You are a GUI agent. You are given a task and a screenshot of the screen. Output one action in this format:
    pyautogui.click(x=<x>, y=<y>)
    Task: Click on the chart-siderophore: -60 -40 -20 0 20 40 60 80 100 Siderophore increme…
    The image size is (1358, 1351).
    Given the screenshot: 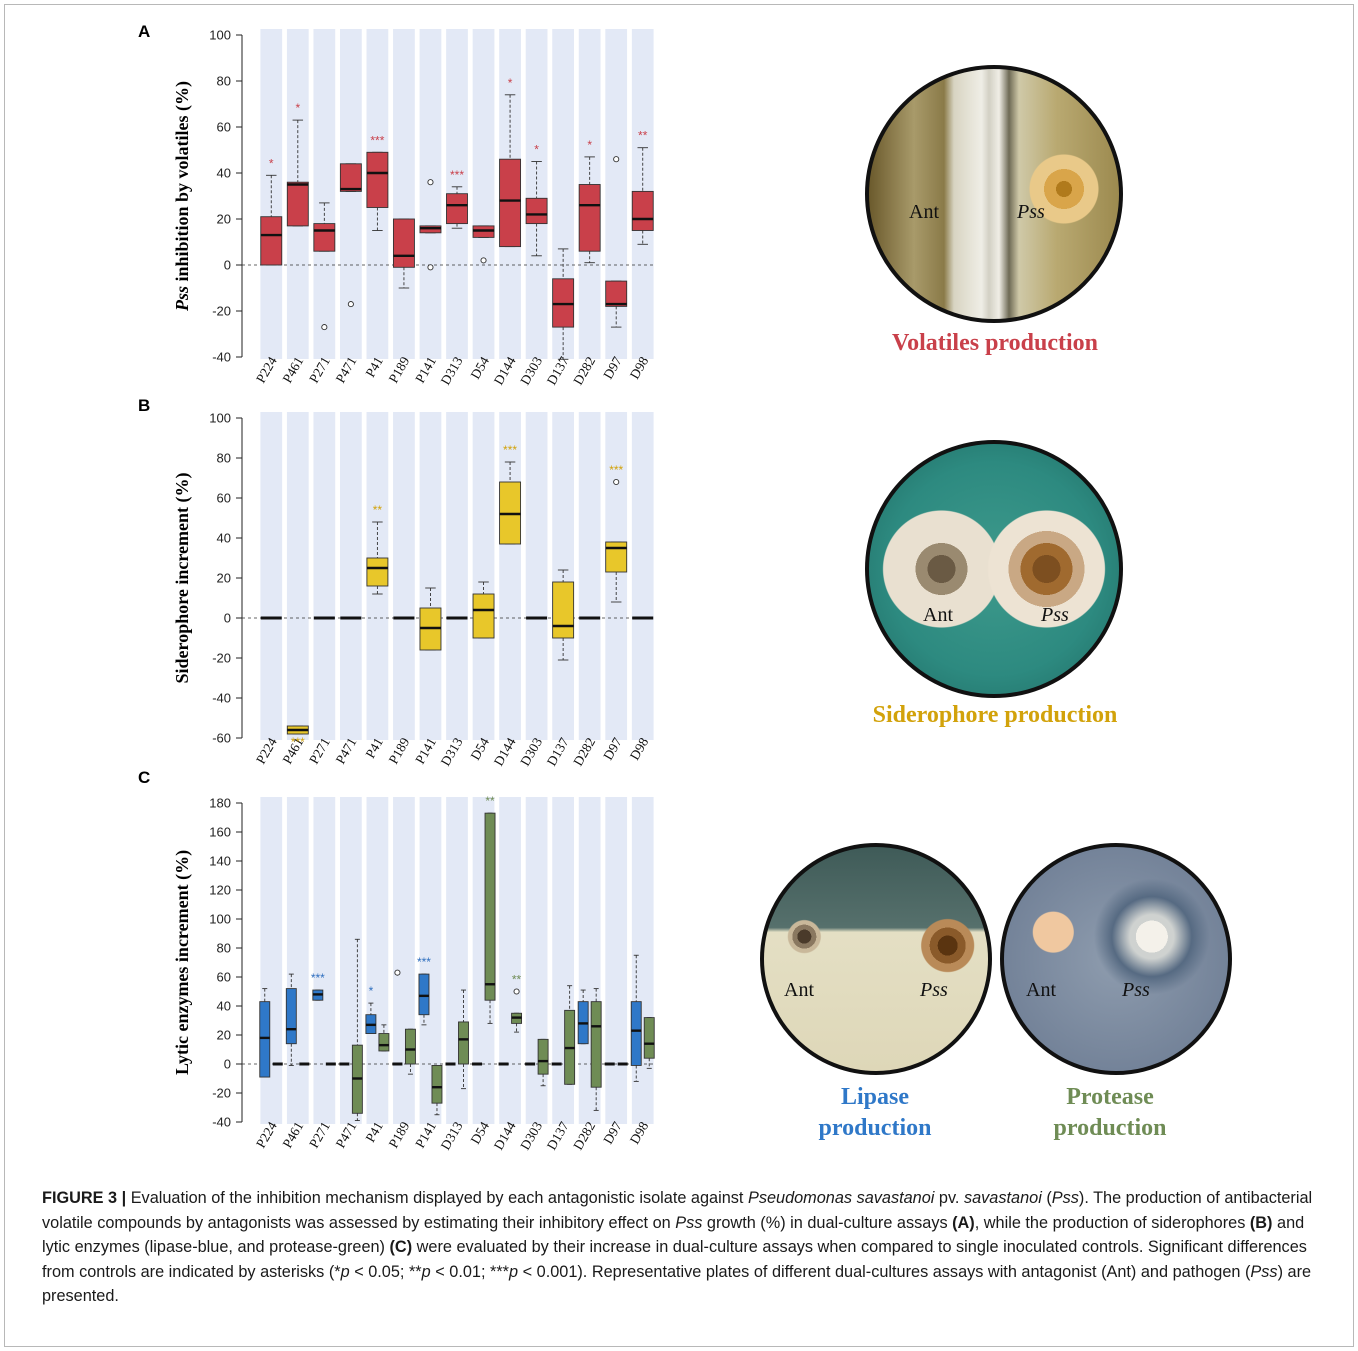 What is the action you would take?
    pyautogui.click(x=414, y=589)
    